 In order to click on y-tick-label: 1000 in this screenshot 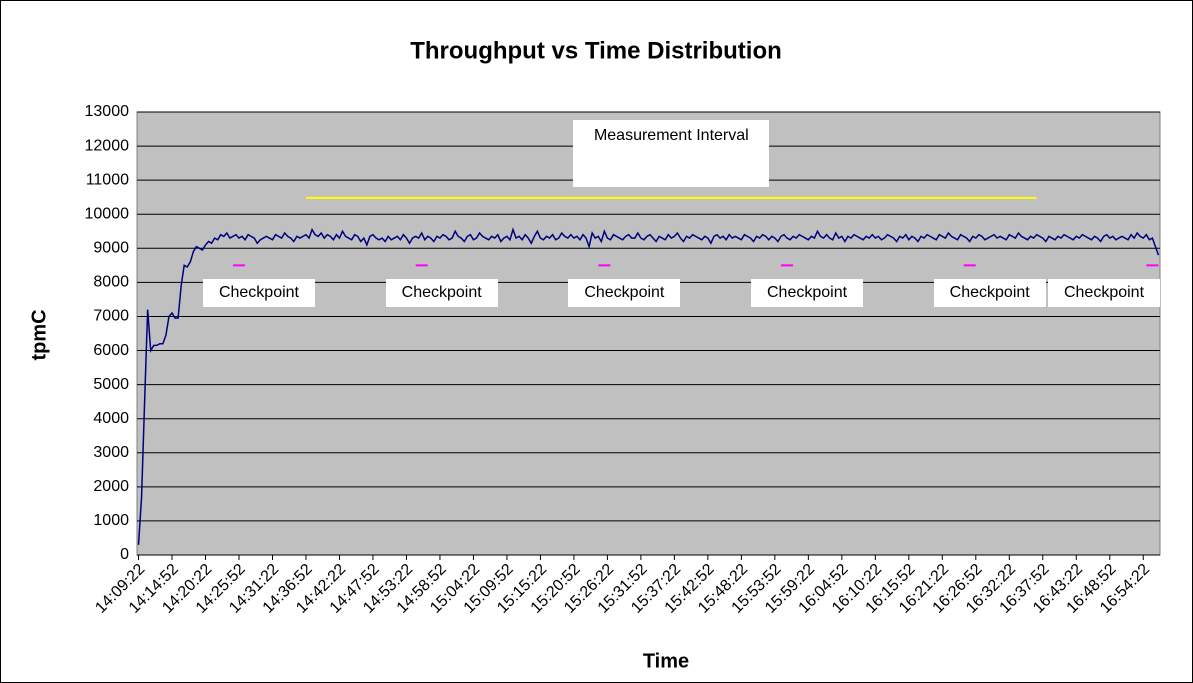, I will do `click(111, 520)`.